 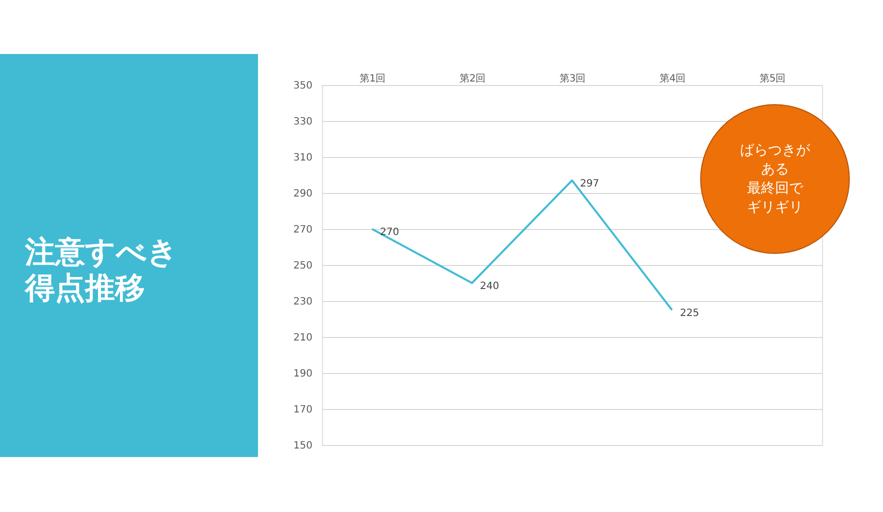 What do you see at coordinates (775, 208) in the screenshot?
I see `annotation: ギリギリ` at bounding box center [775, 208].